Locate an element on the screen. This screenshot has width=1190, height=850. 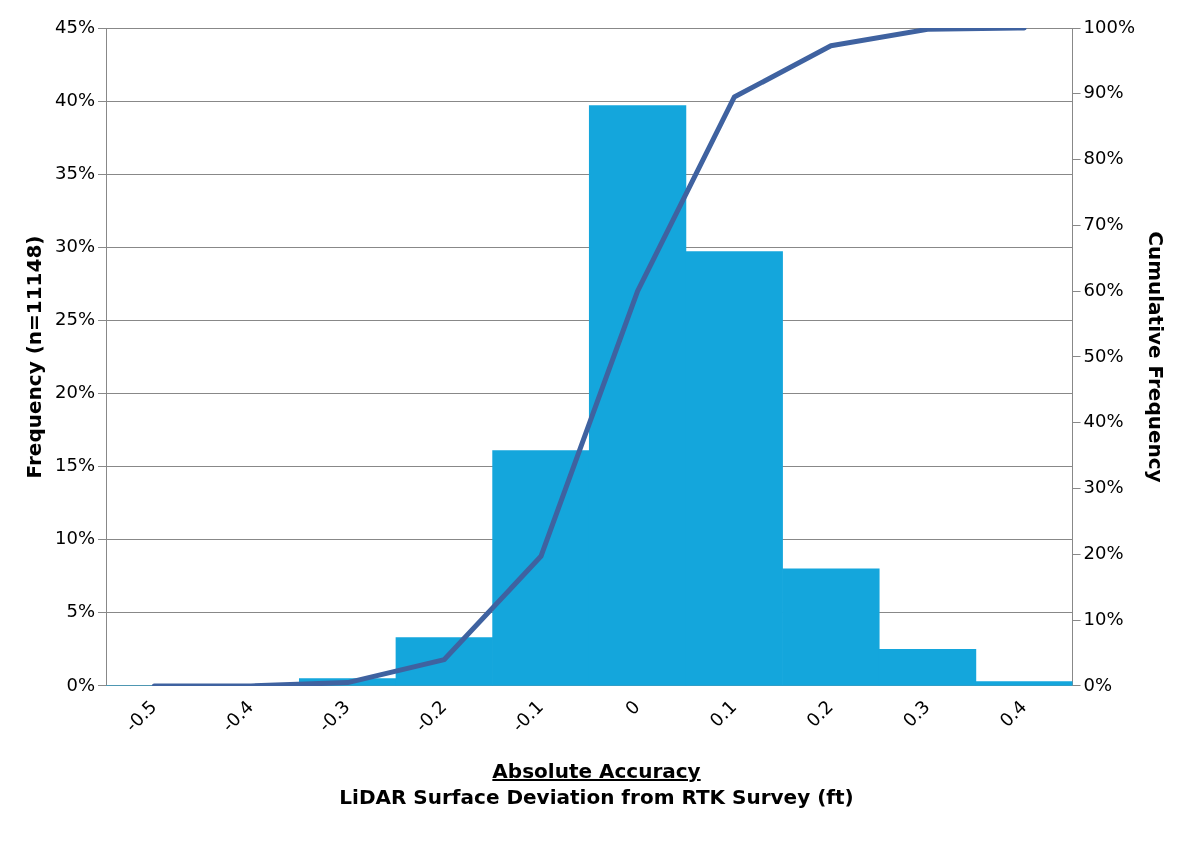
y-tick-label: 45% is located at coordinates (75, 26).